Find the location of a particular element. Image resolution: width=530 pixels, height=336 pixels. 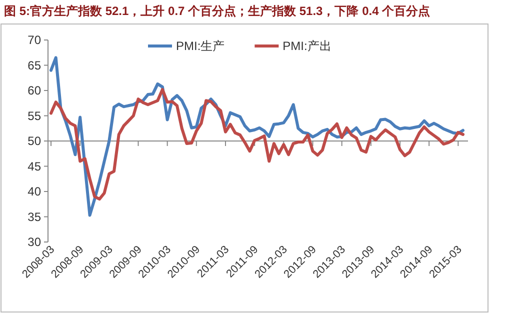

y-tick-label: 35 is located at coordinates (35, 217).